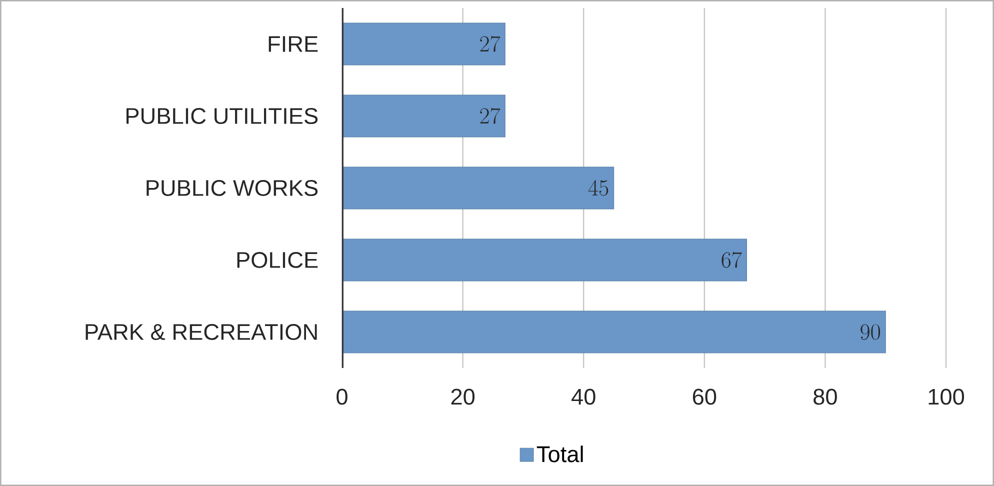  Describe the element at coordinates (342, 396) in the screenshot. I see `x-tick-label: 0` at that location.